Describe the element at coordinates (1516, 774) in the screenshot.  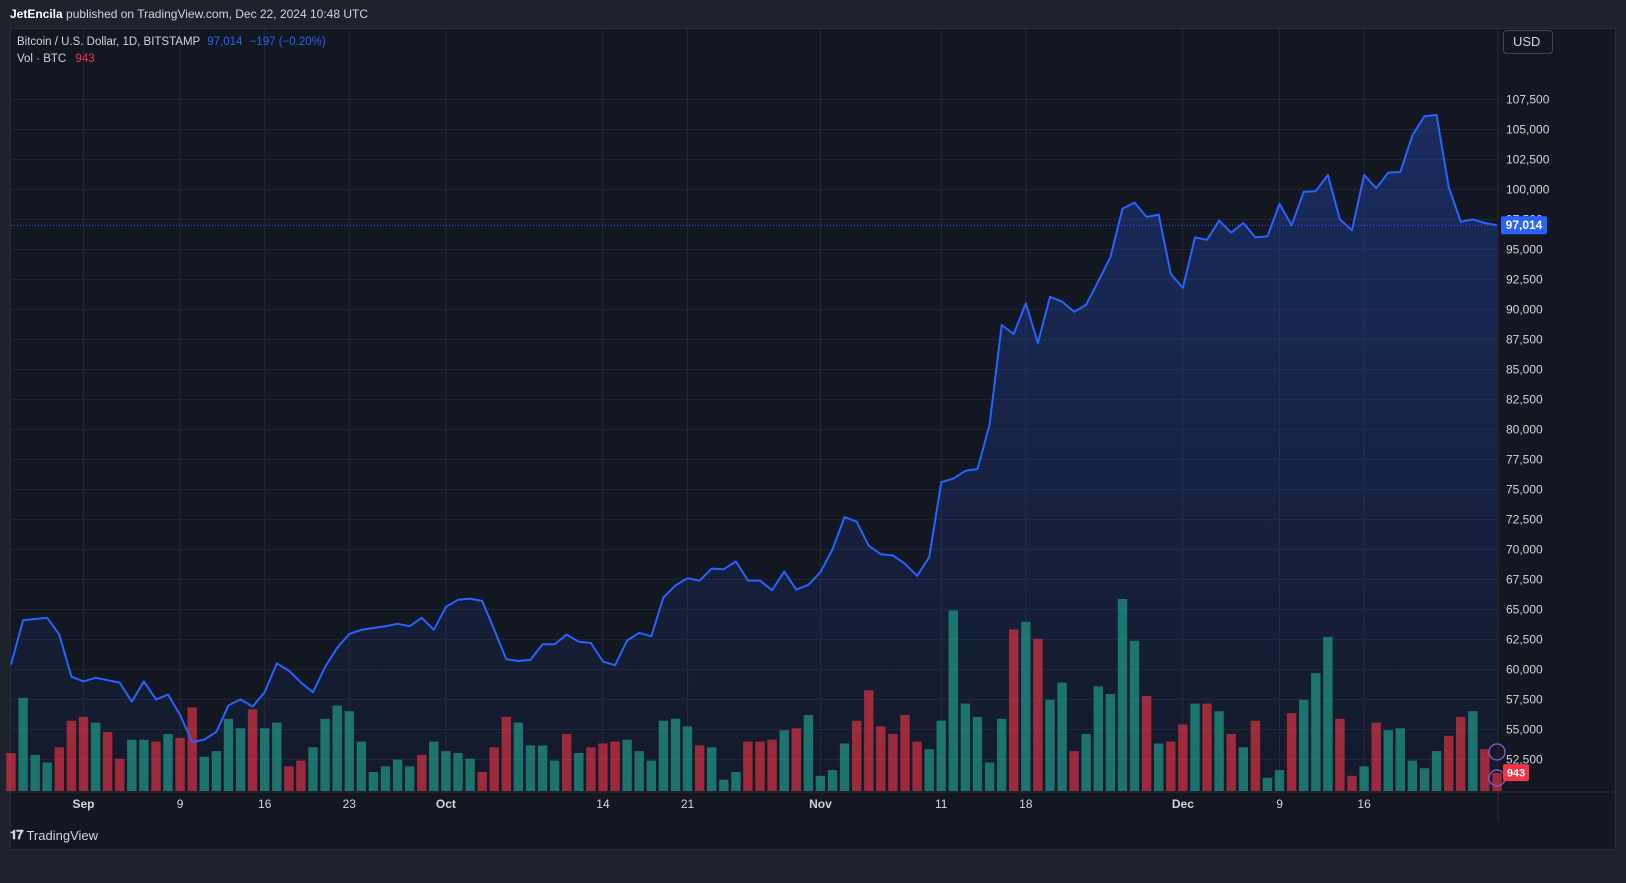
I see `last-volume-badge-label: 943` at that location.